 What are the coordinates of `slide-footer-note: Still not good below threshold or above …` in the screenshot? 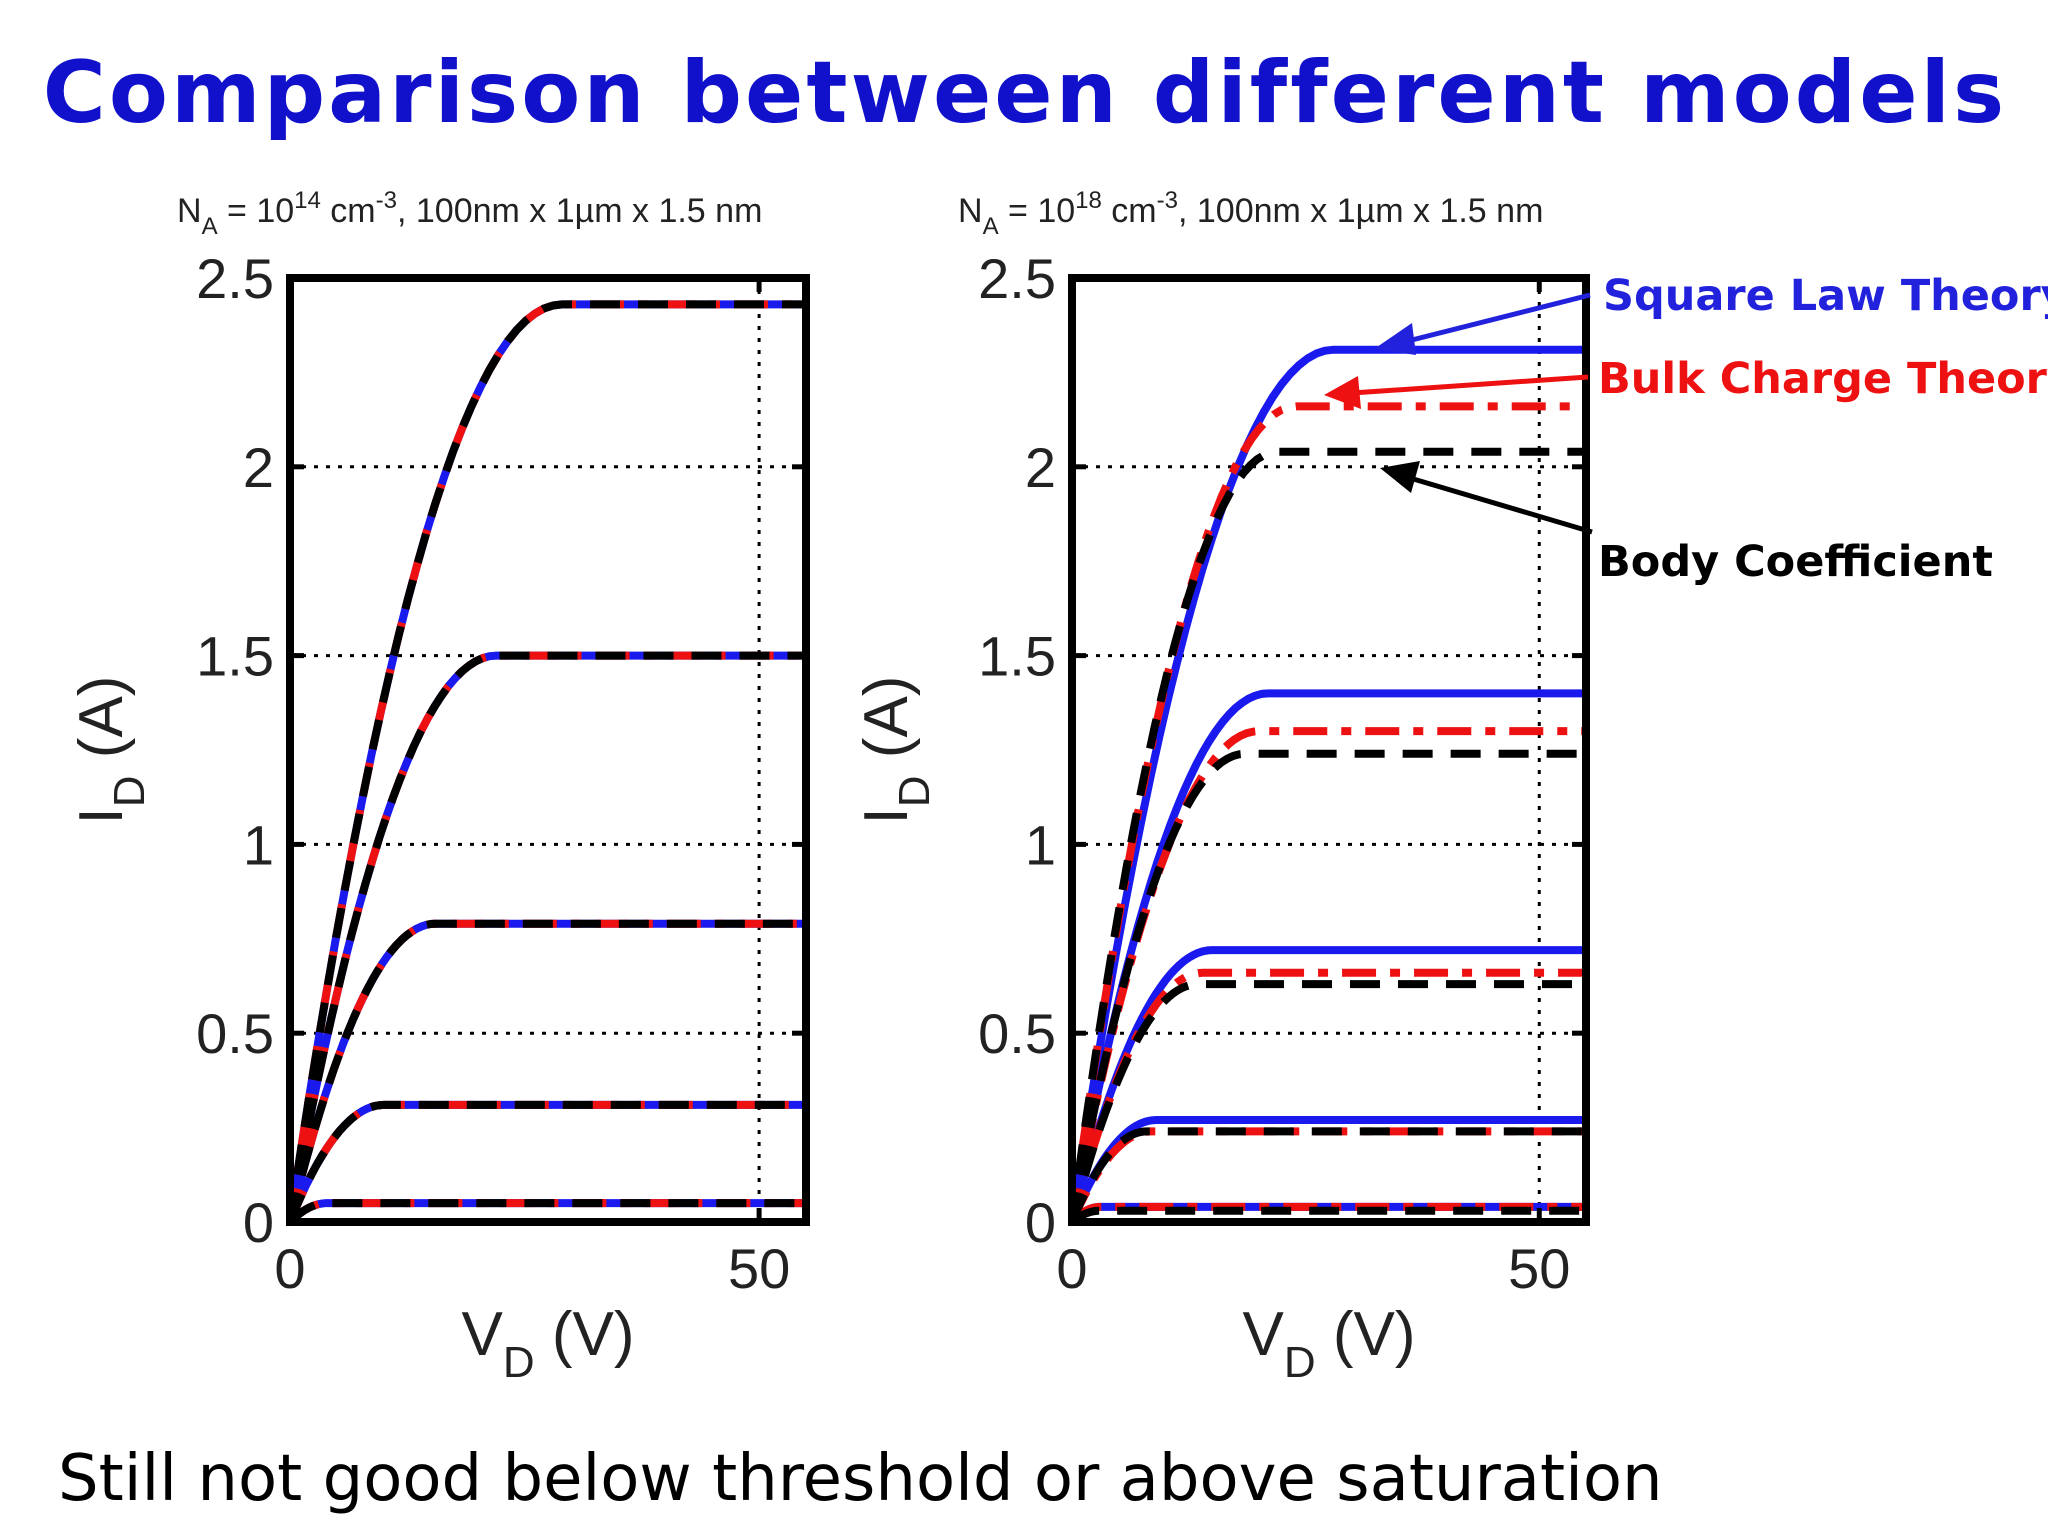 It's located at (860, 1479).